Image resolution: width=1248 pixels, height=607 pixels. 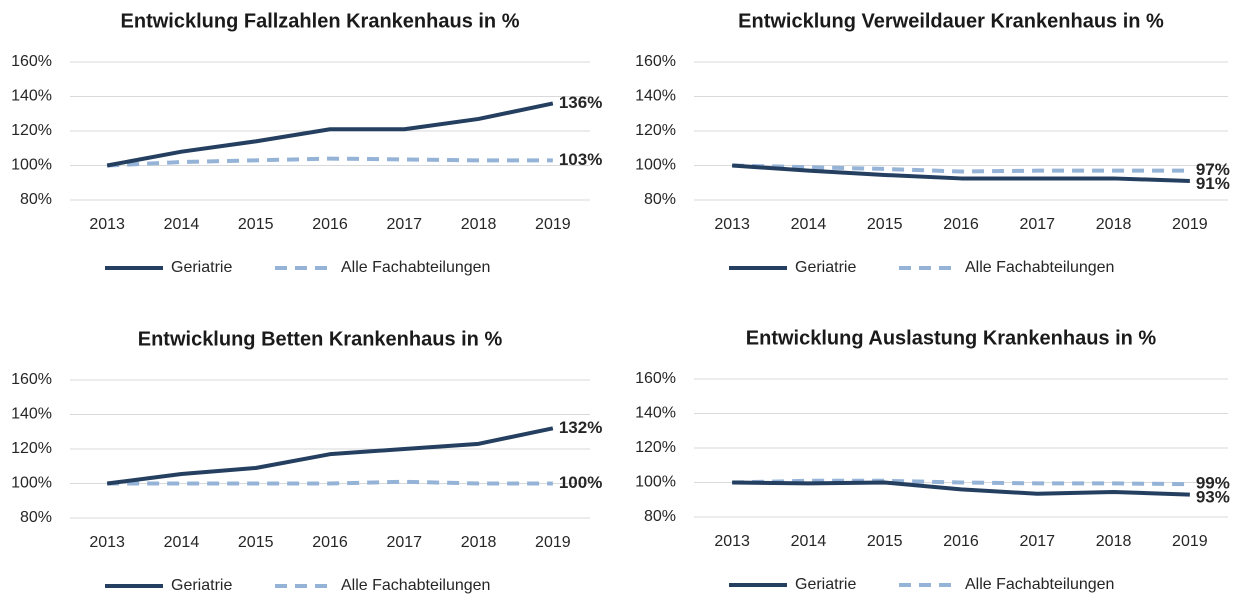 I want to click on chart-title: Entwicklung Fallzahlen Krankenhaus in %, so click(x=320, y=21).